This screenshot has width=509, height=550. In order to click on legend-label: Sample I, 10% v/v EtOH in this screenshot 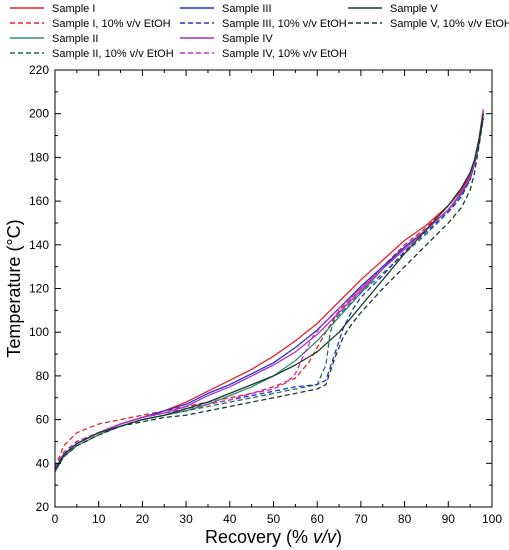, I will do `click(111, 24)`.